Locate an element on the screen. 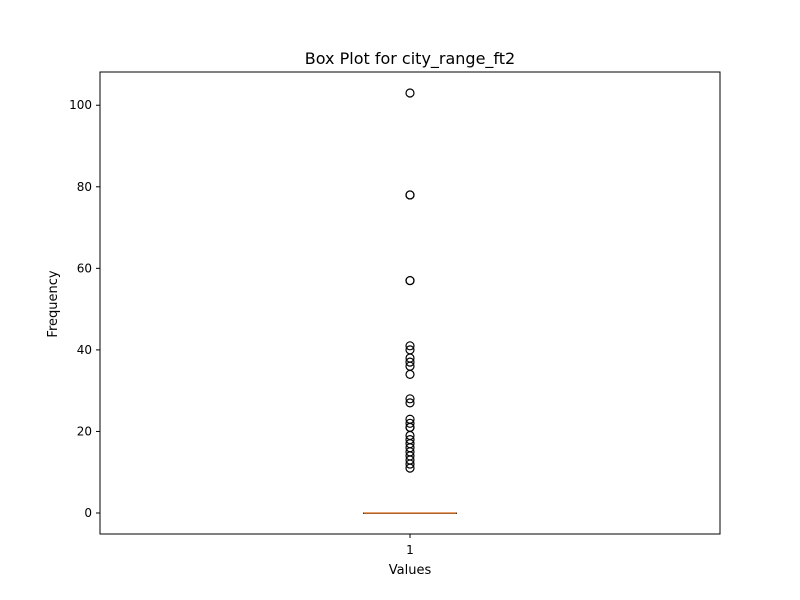 This screenshot has height=600, width=800. y-tick-label: 100 is located at coordinates (80, 105).